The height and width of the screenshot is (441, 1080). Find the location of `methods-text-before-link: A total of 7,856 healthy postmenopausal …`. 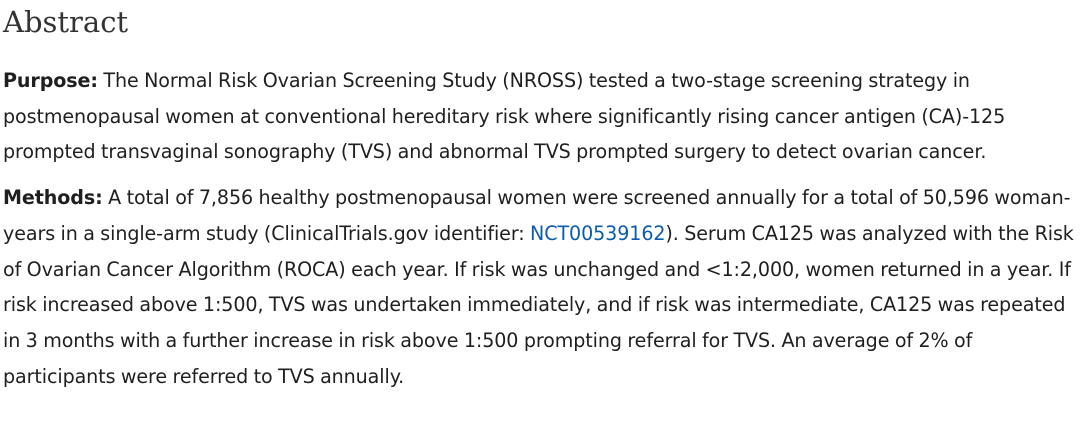

methods-text-before-link: A total of 7,856 healthy postmenopausal … is located at coordinates (537, 215).